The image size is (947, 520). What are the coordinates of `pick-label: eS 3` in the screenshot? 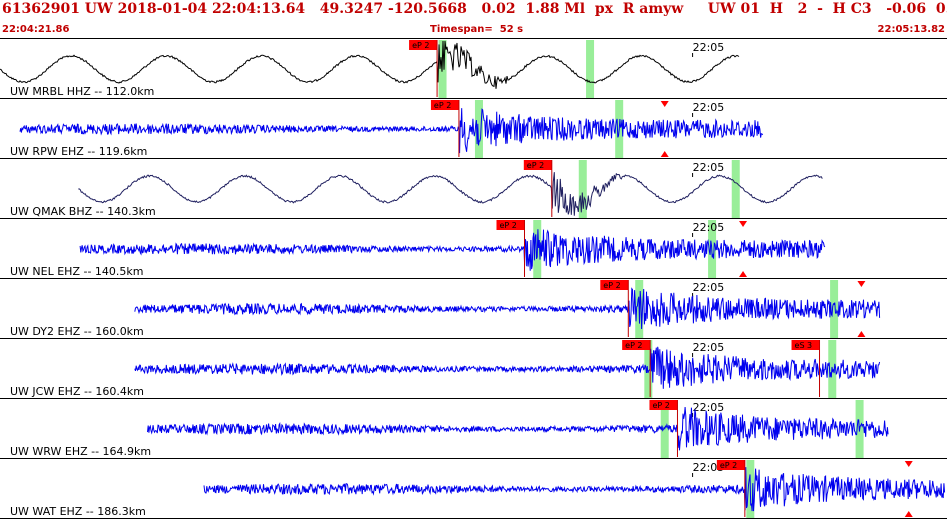 It's located at (804, 345).